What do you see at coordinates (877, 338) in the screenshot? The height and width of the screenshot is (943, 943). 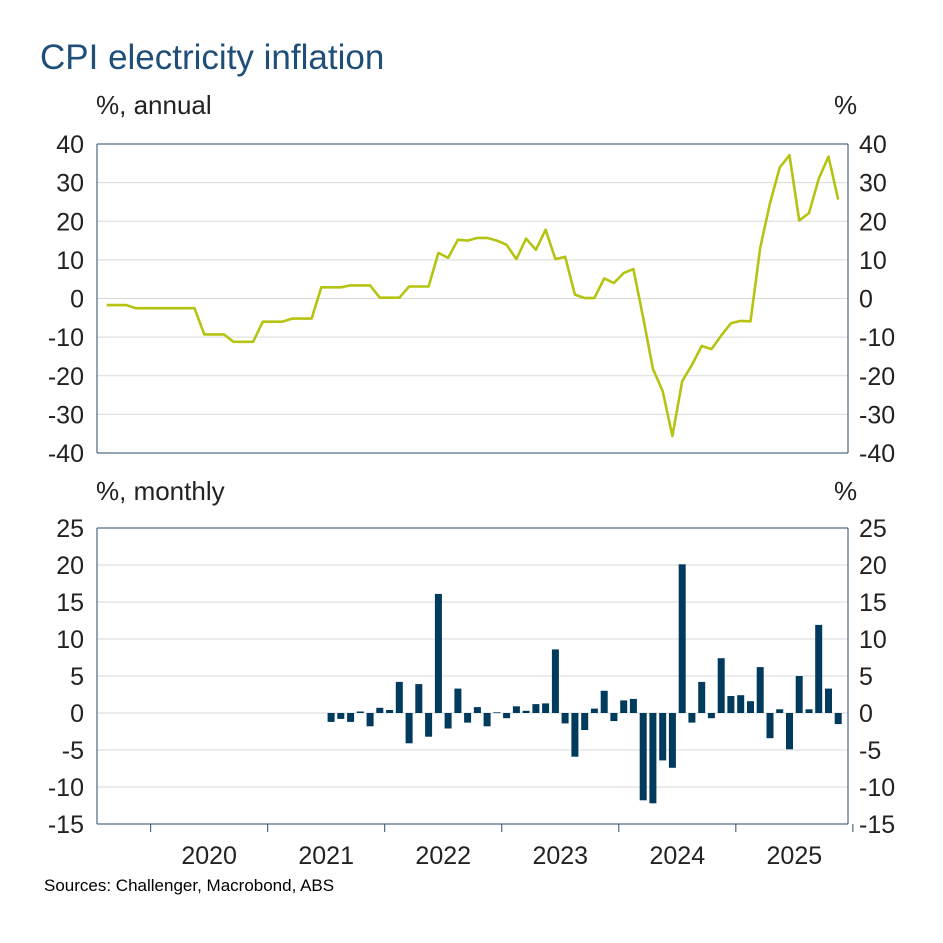 I see `annual-ytick-right: -10` at bounding box center [877, 338].